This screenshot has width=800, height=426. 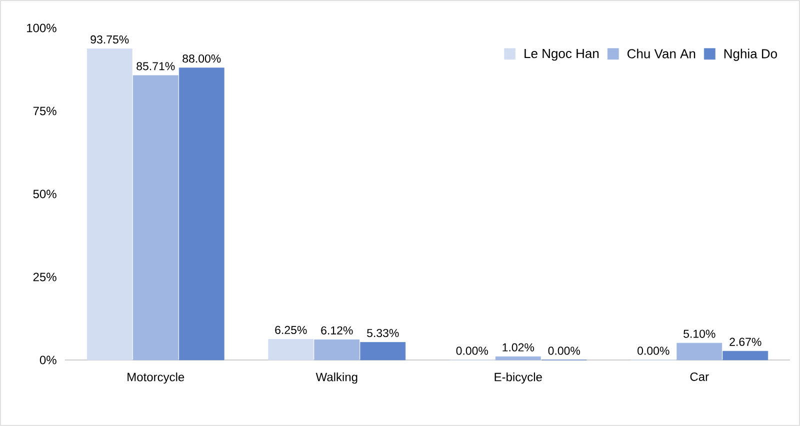 What do you see at coordinates (337, 330) in the screenshot?
I see `data-label: 6.12%` at bounding box center [337, 330].